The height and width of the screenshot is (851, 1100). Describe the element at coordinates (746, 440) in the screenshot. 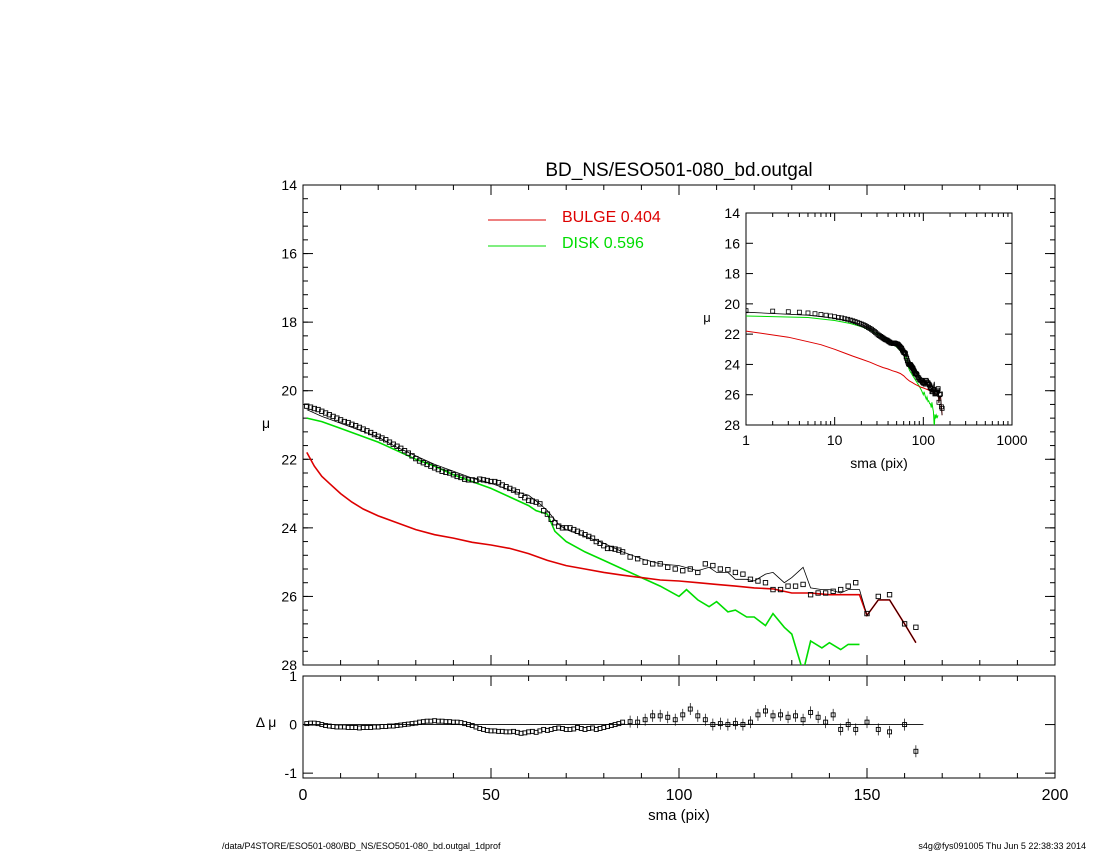

I see `inset-x-tick-label: 1` at that location.